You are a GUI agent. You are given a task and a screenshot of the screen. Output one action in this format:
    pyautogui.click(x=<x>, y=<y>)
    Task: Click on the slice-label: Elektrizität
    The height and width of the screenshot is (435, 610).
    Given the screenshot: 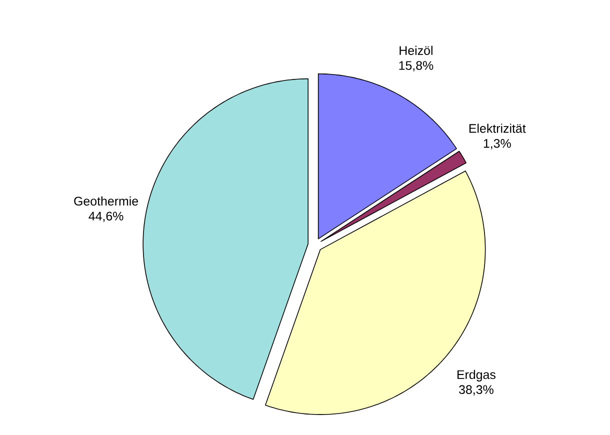 What is the action you would take?
    pyautogui.click(x=497, y=128)
    